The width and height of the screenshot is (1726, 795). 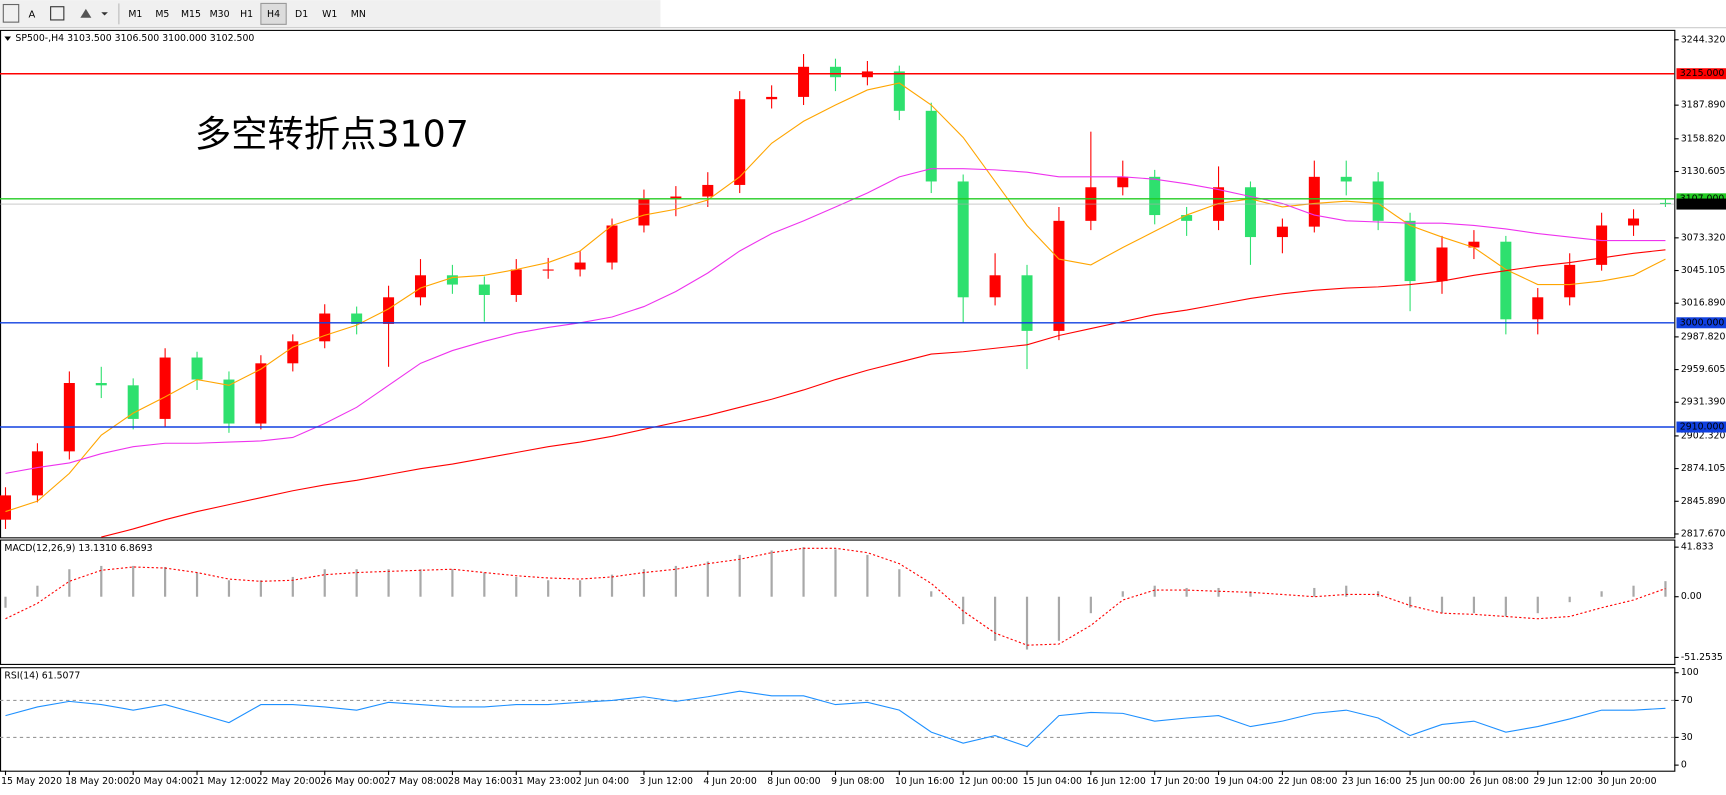 I want to click on timeframe-button: W1, so click(x=329, y=14).